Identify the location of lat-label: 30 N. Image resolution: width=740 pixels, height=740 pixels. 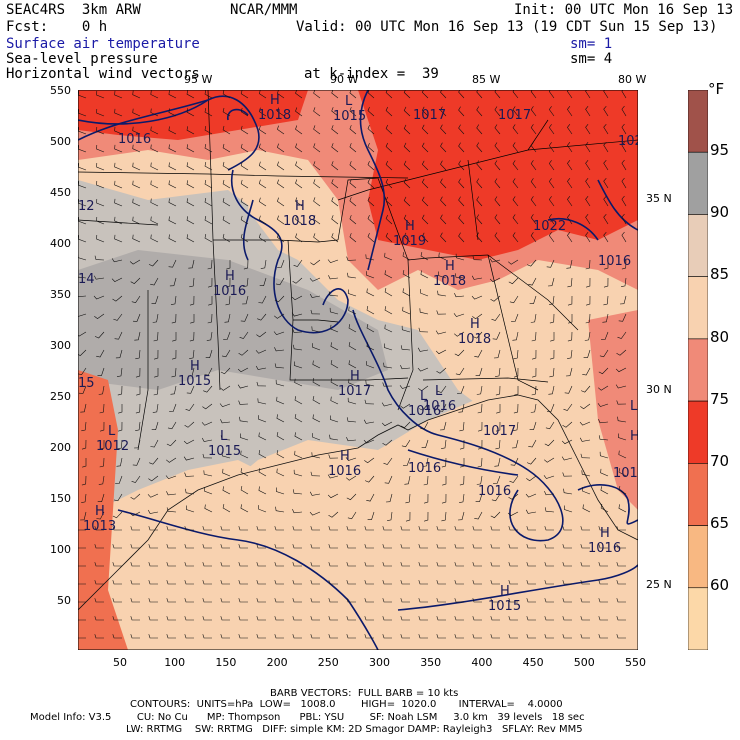
(659, 389).